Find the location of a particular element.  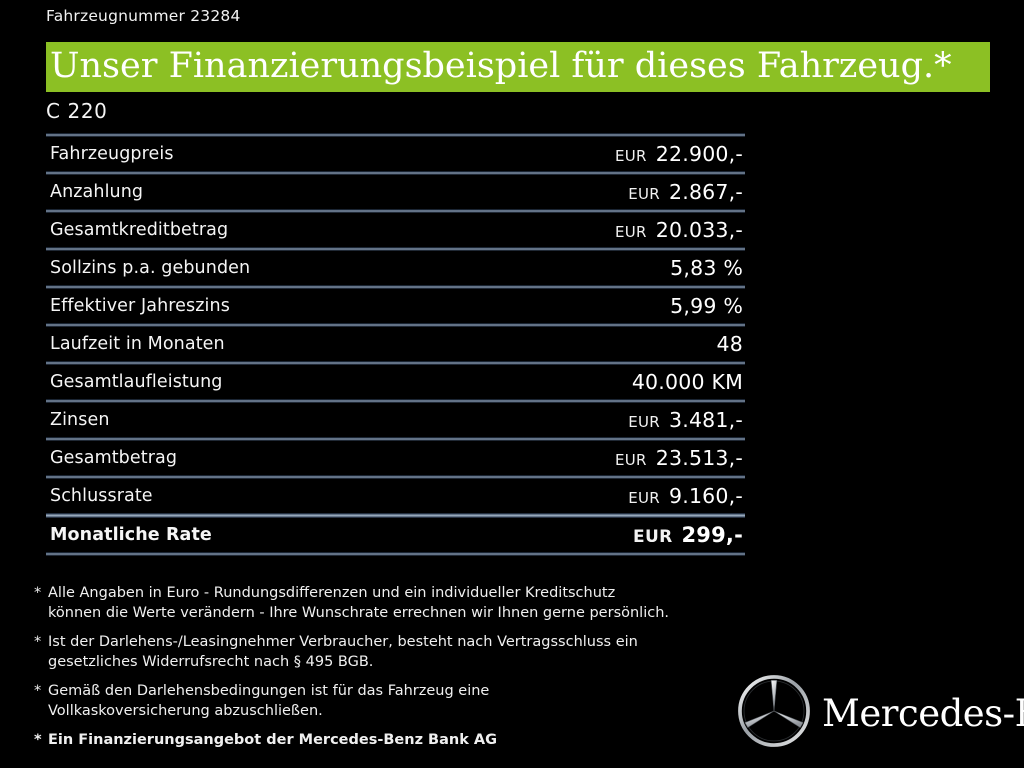

row-label: Fahrzeugpreis is located at coordinates (112, 154).